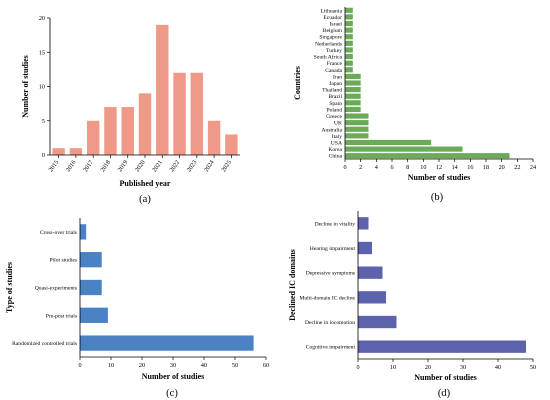  What do you see at coordinates (349, 56) in the screenshot?
I see `bar-south-africa` at bounding box center [349, 56].